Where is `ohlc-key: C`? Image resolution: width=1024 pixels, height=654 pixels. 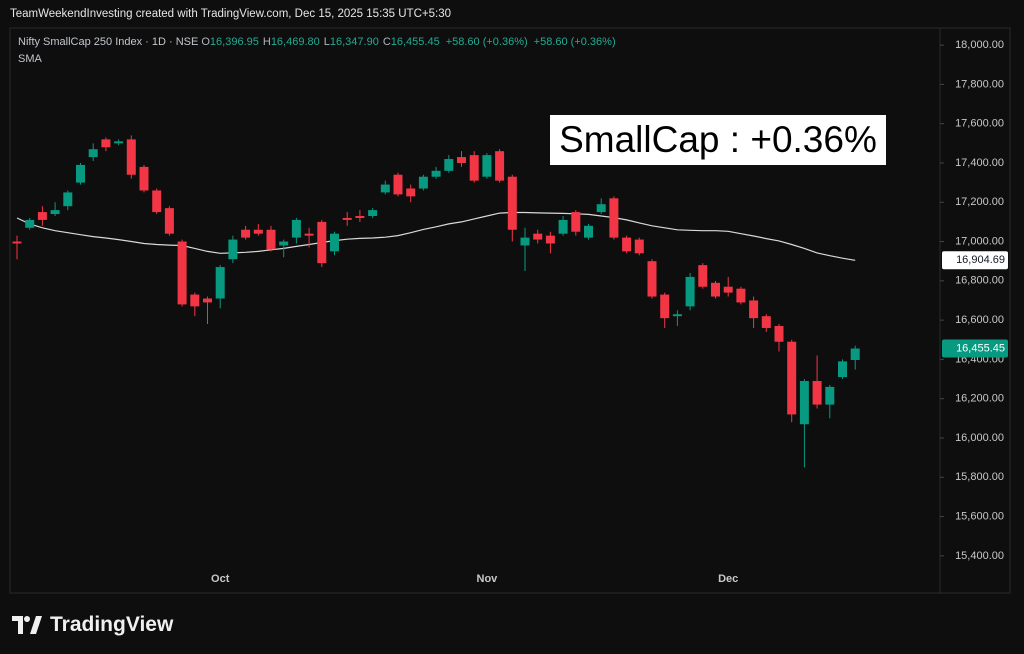 ohlc-key: C is located at coordinates (386, 42).